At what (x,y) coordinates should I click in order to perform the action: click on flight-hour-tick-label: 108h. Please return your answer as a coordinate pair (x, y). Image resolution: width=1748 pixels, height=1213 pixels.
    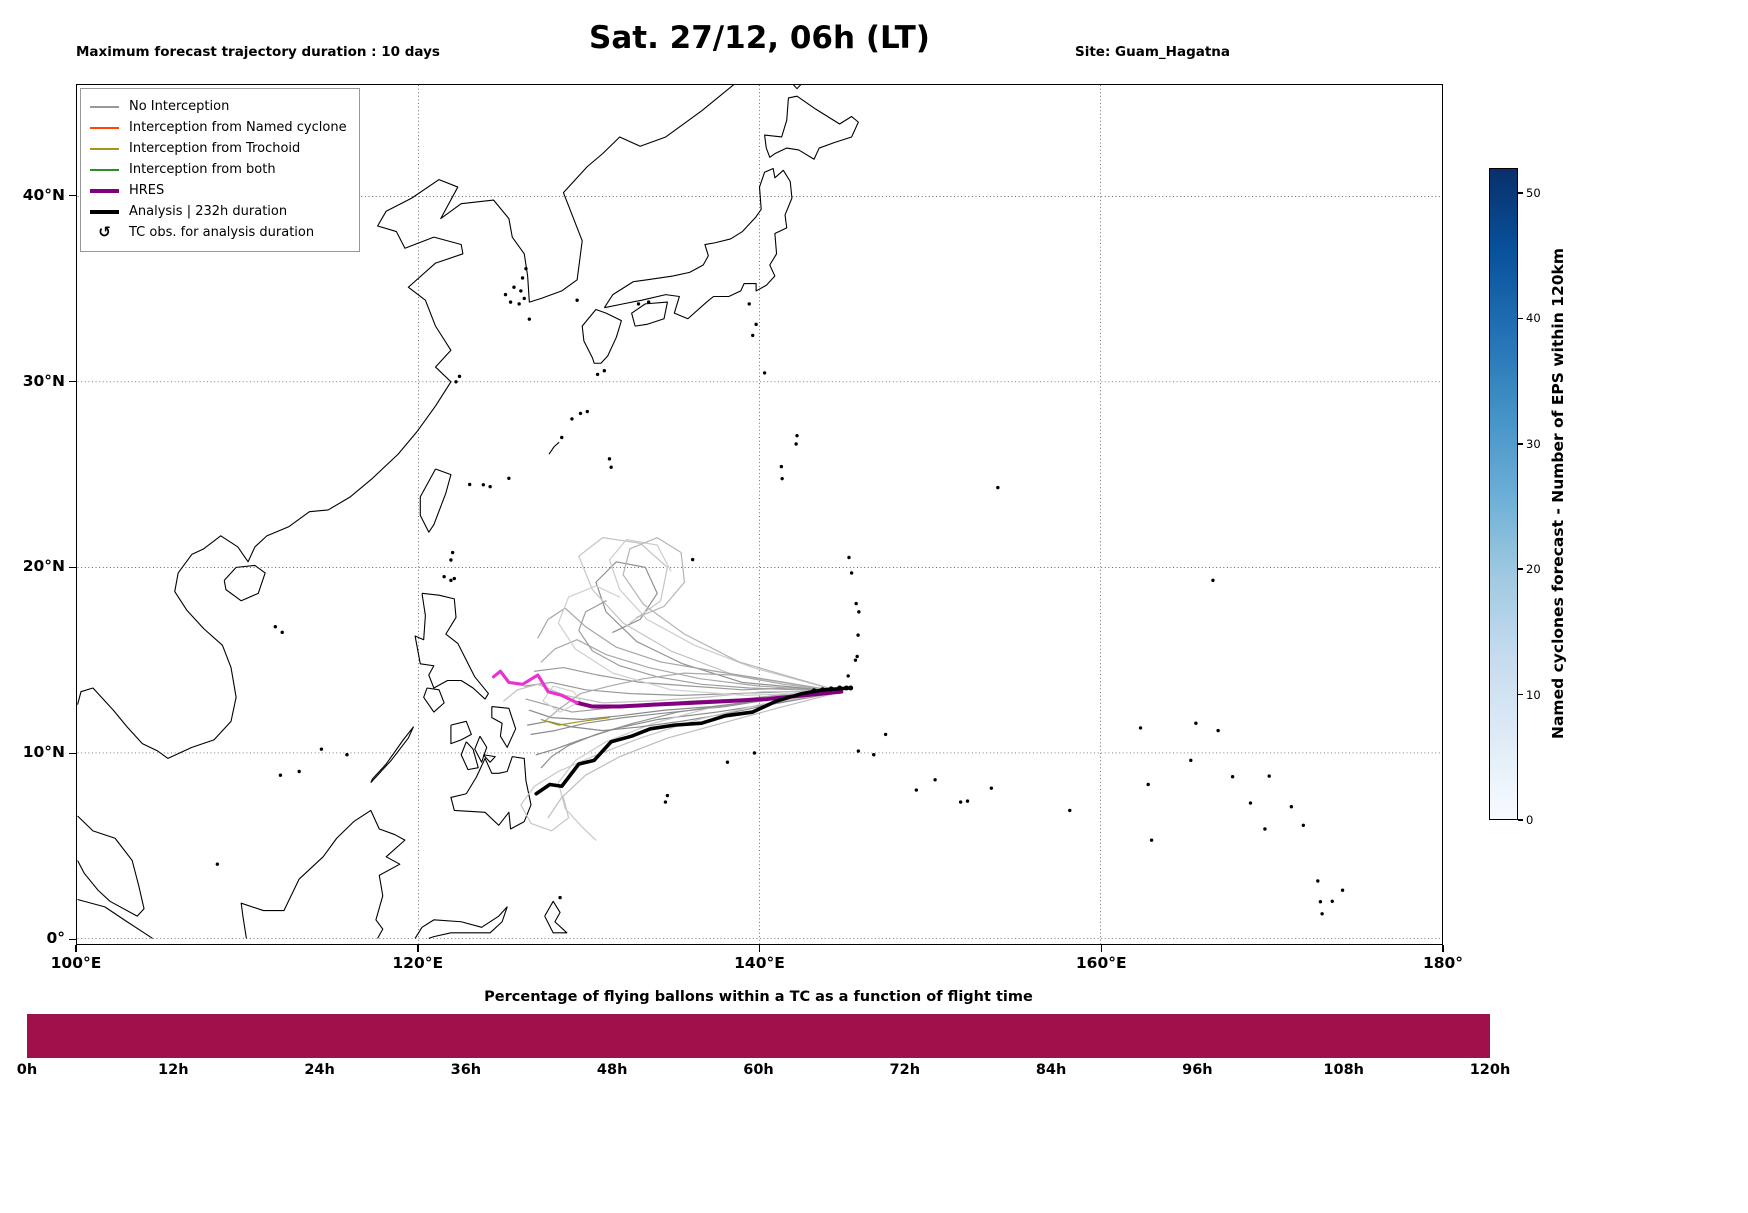
    Looking at the image, I should click on (1343, 1070).